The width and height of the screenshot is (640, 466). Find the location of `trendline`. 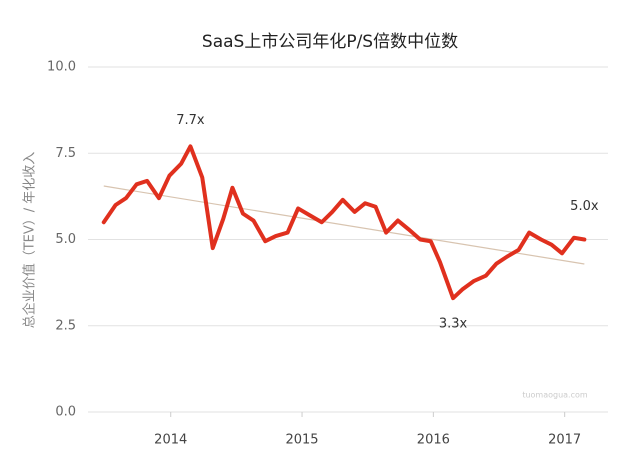

trendline is located at coordinates (344, 225).